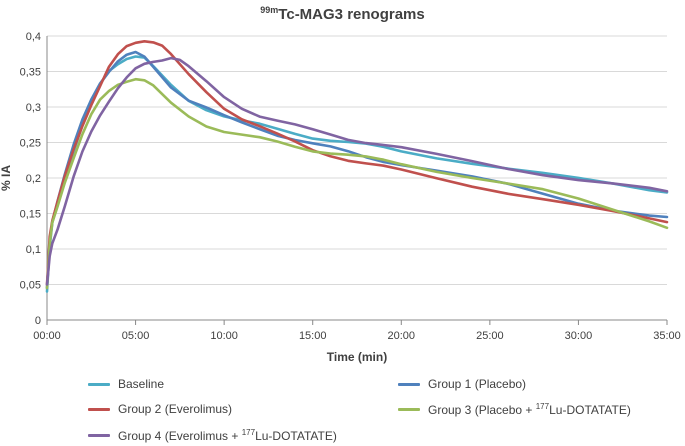 Image resolution: width=685 pixels, height=446 pixels. Describe the element at coordinates (175, 409) in the screenshot. I see `legend-label-group2: Group 2 (Everolimus)` at that location.